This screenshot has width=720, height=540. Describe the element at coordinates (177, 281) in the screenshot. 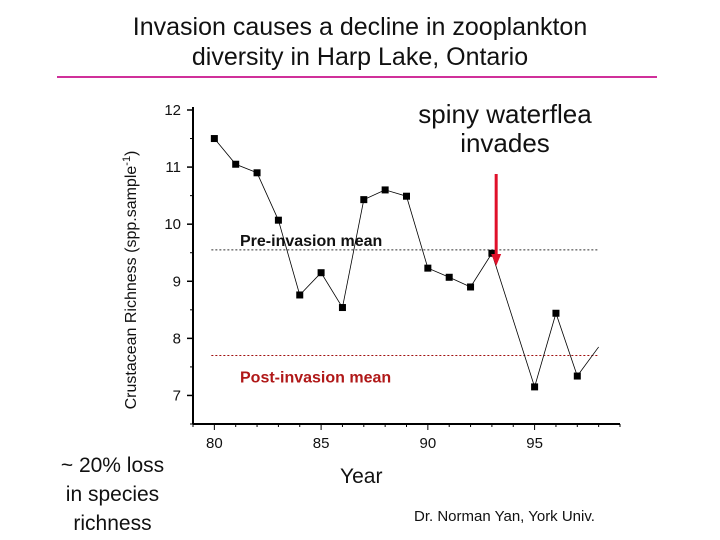

I see `y-tick-label: 9` at that location.